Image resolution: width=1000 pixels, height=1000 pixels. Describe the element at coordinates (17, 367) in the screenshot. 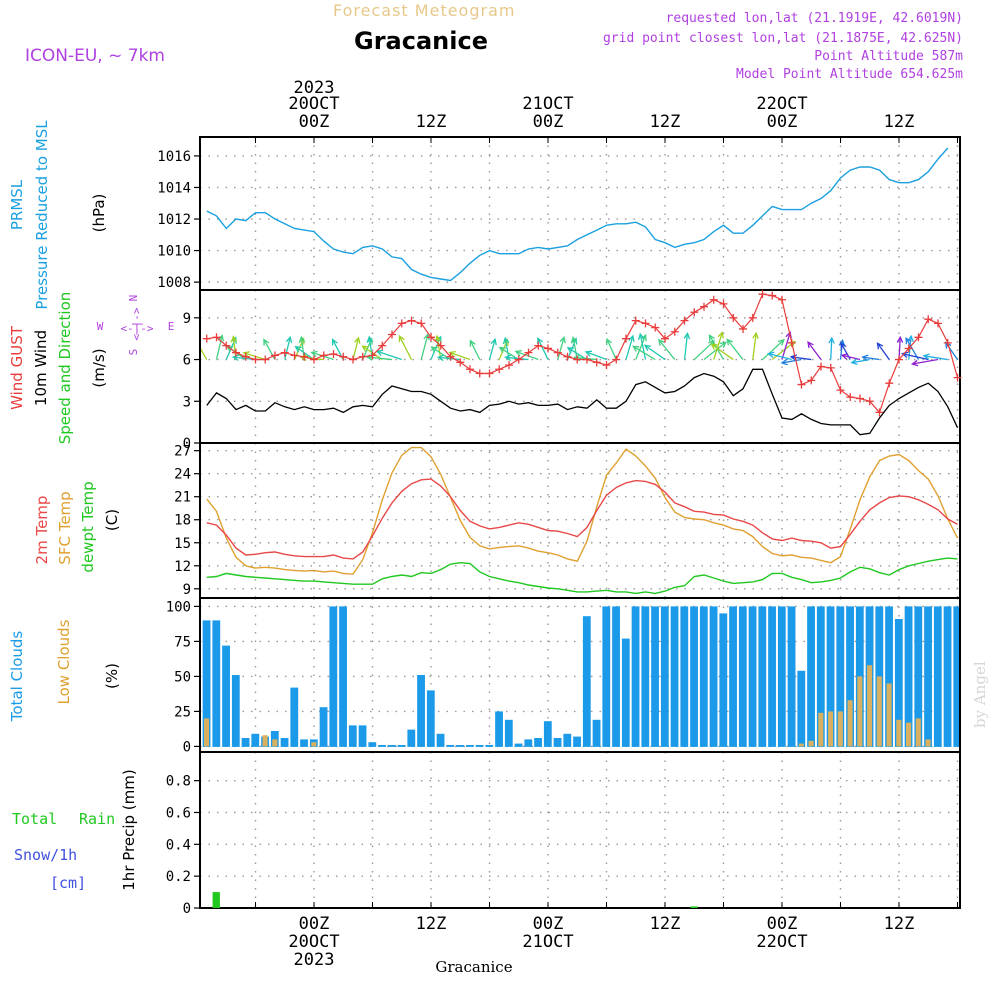

I see `gust-label: Wind GUST` at that location.